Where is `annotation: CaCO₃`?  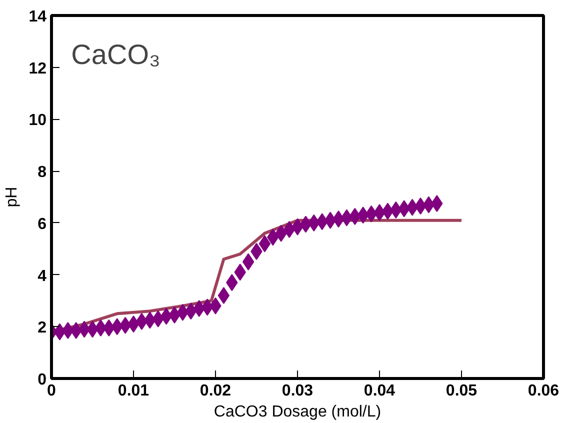 annotation: CaCO₃ is located at coordinates (115, 54).